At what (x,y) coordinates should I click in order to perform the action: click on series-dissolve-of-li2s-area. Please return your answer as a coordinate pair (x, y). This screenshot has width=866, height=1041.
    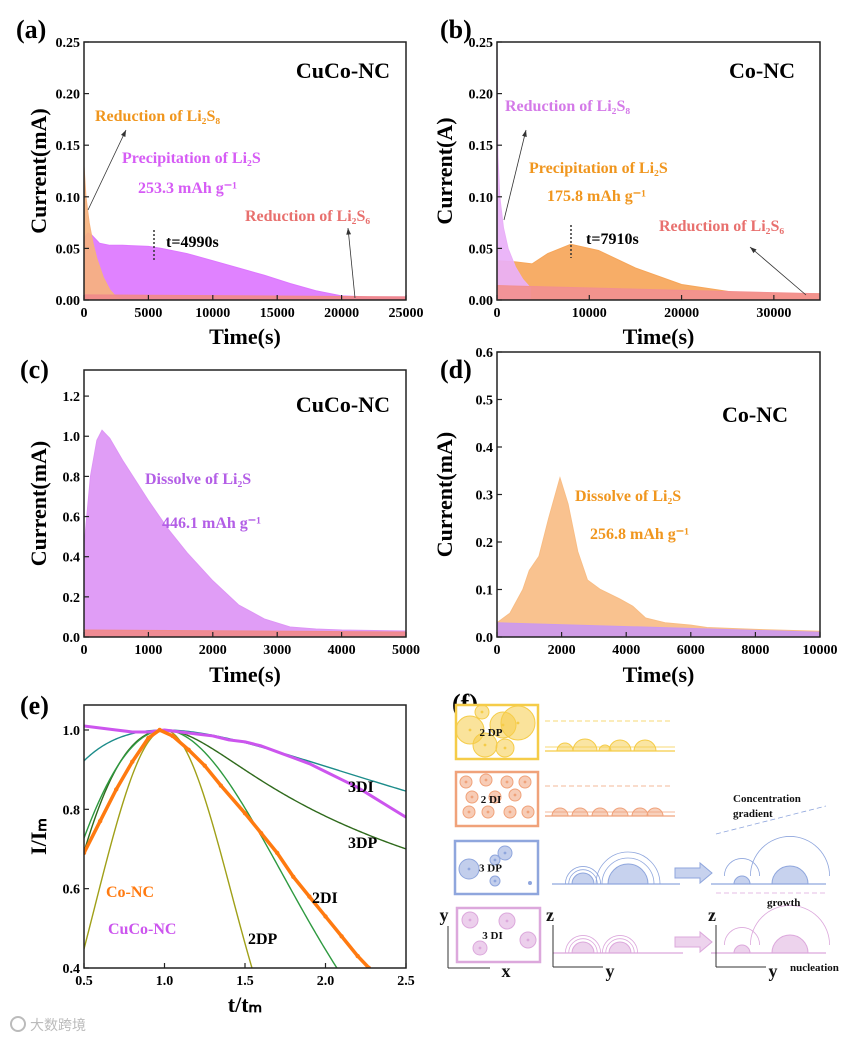
    Looking at the image, I should click on (658, 556).